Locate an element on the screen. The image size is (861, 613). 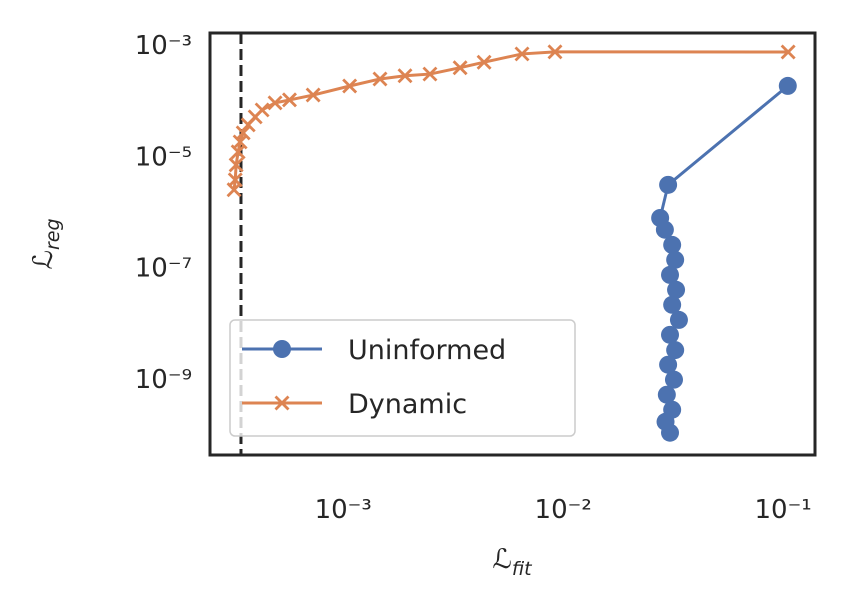
x-tick-label: 10⁻³ is located at coordinates (343, 510).